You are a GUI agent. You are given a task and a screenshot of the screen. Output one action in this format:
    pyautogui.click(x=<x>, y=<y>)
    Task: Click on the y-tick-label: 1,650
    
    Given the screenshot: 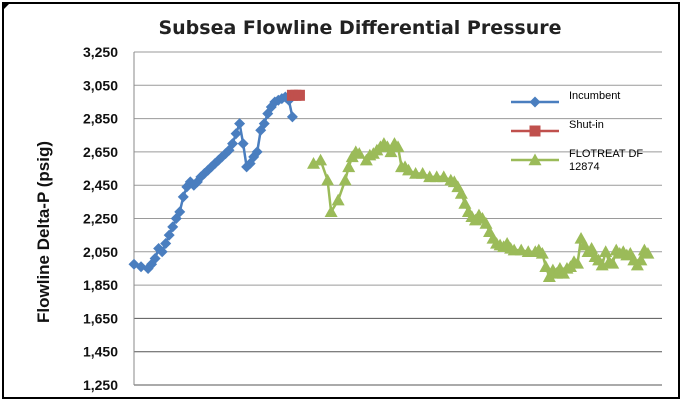 What is the action you would take?
    pyautogui.click(x=100, y=318)
    